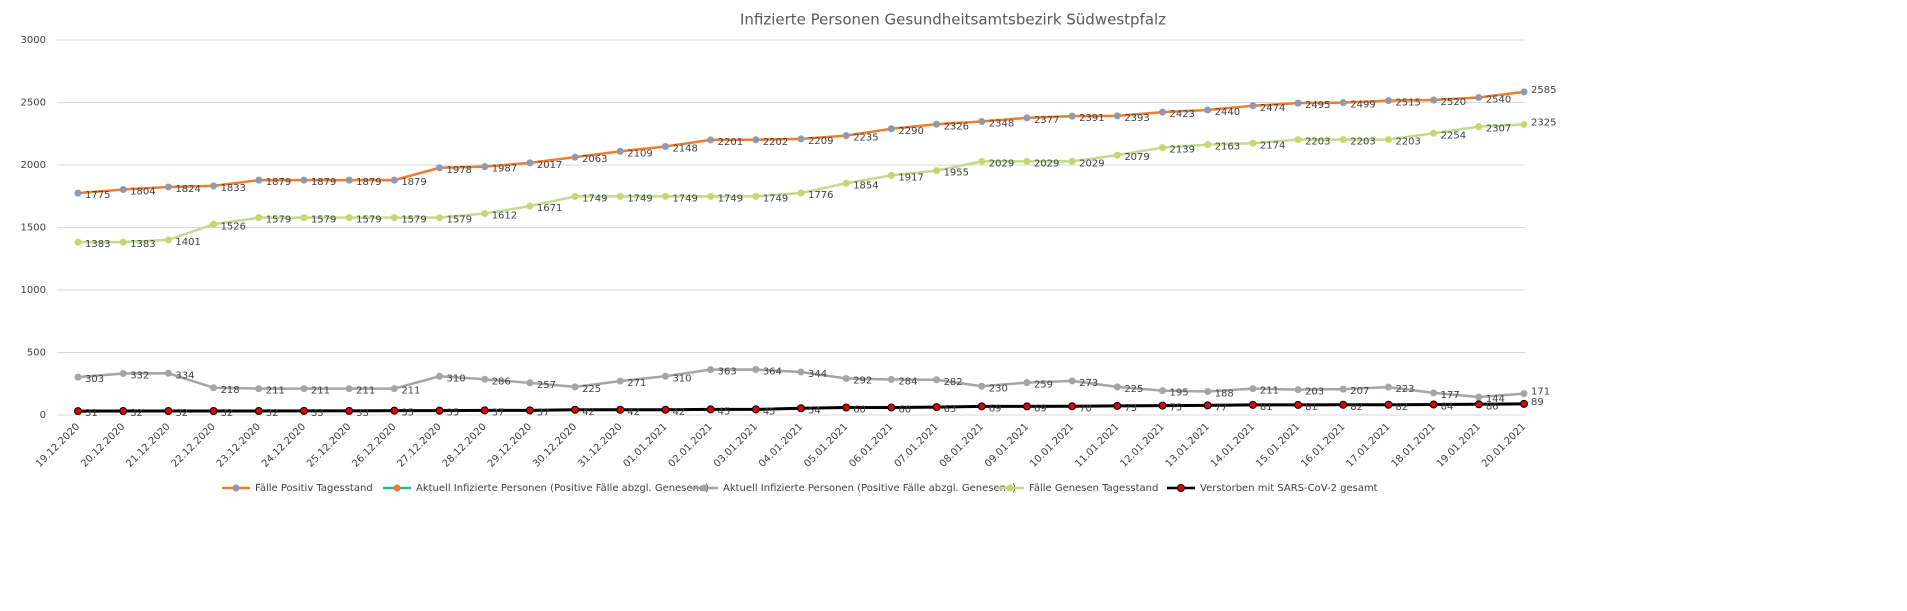 The image size is (1907, 611). I want to click on data-label: 259, so click(1043, 385).